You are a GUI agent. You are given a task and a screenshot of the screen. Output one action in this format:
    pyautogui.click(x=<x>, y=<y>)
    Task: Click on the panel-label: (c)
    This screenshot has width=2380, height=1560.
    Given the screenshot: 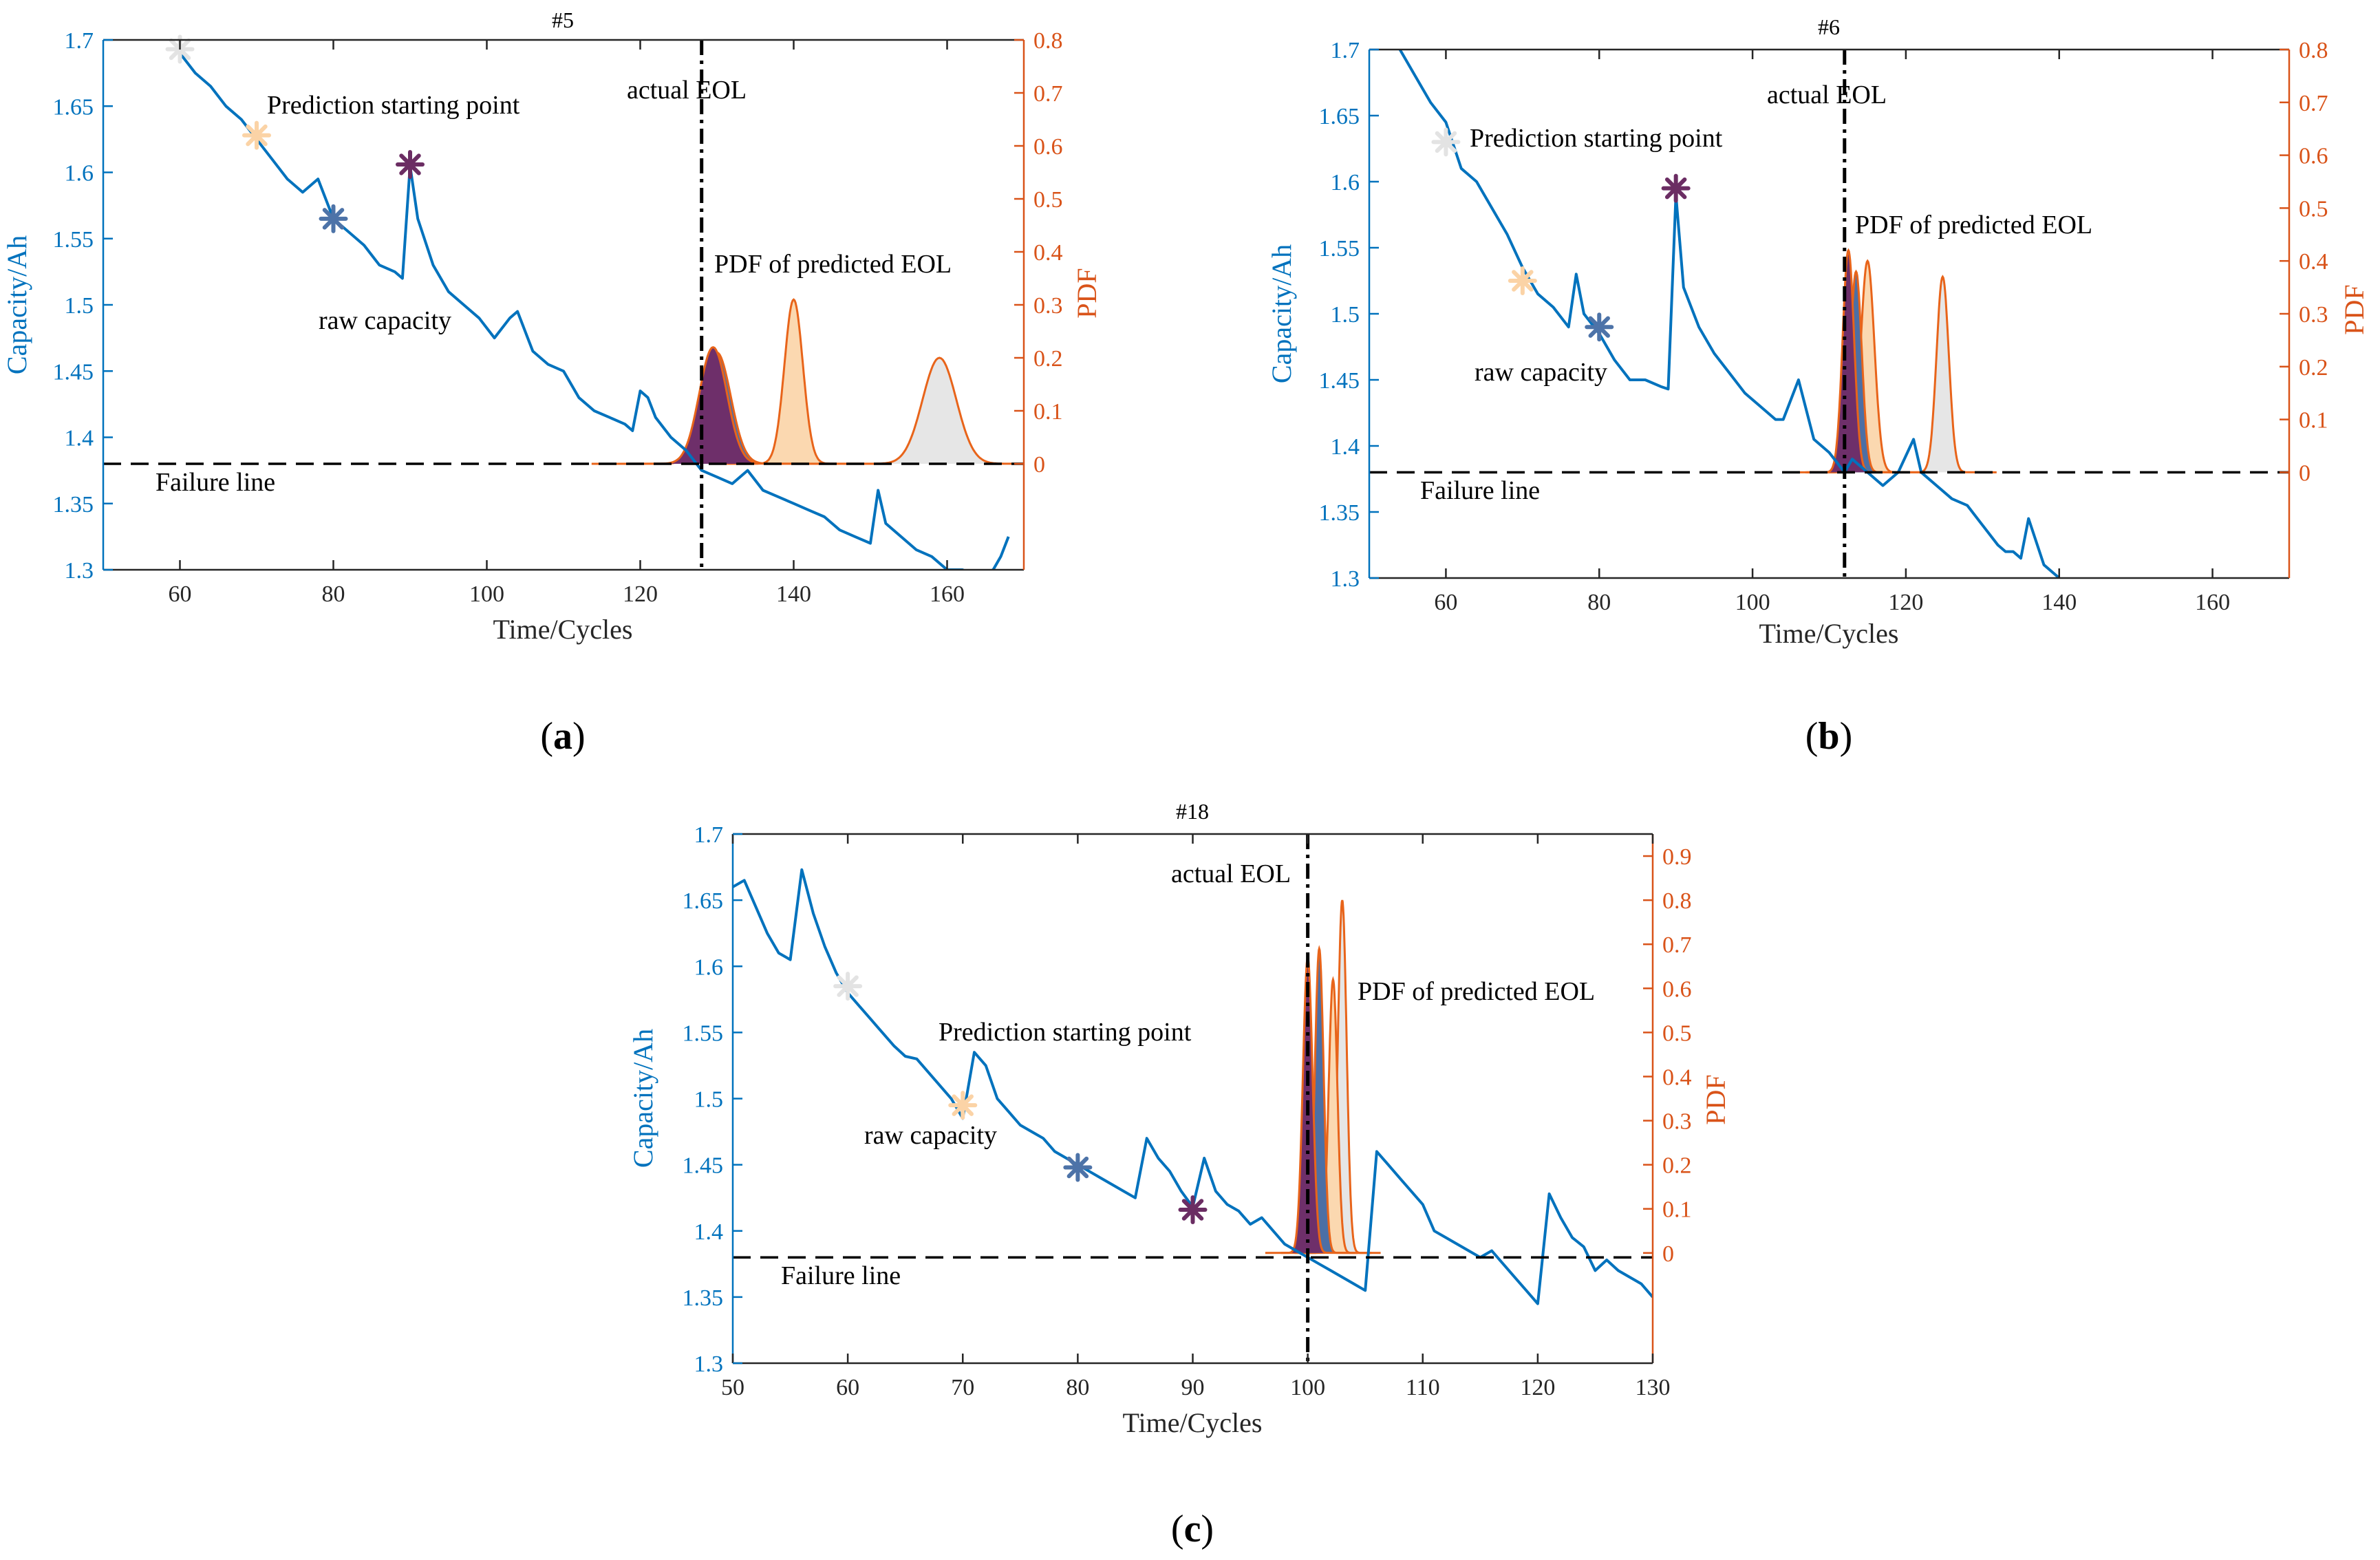 What is the action you would take?
    pyautogui.click(x=1192, y=1529)
    